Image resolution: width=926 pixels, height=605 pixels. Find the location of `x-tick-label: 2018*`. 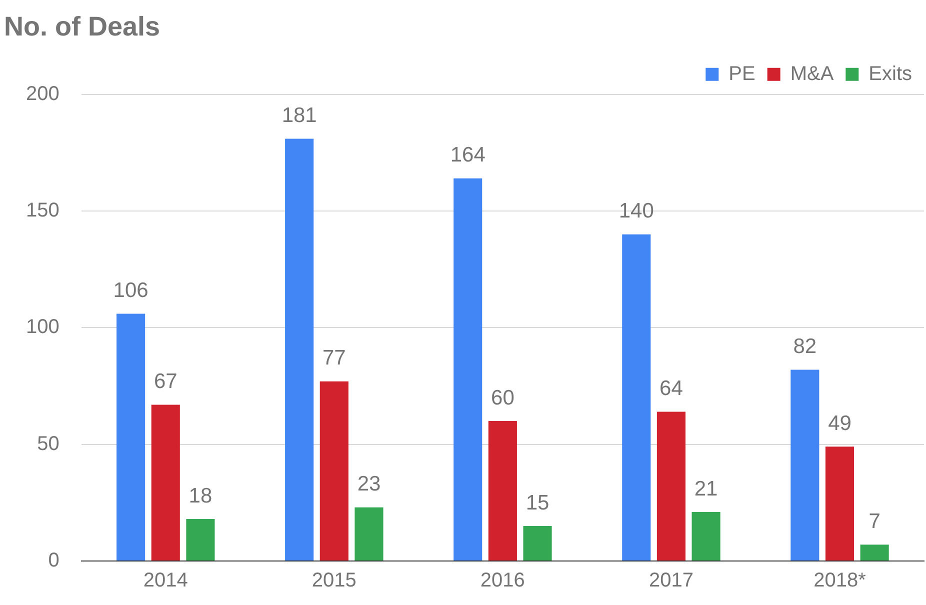

x-tick-label: 2018* is located at coordinates (840, 581).